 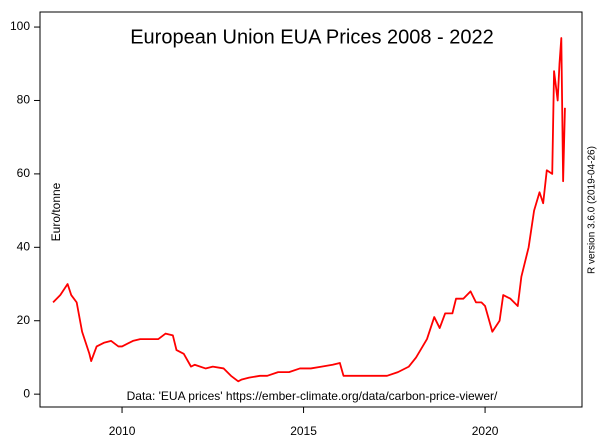 What do you see at coordinates (122, 431) in the screenshot?
I see `x-tick-label: 2010` at bounding box center [122, 431].